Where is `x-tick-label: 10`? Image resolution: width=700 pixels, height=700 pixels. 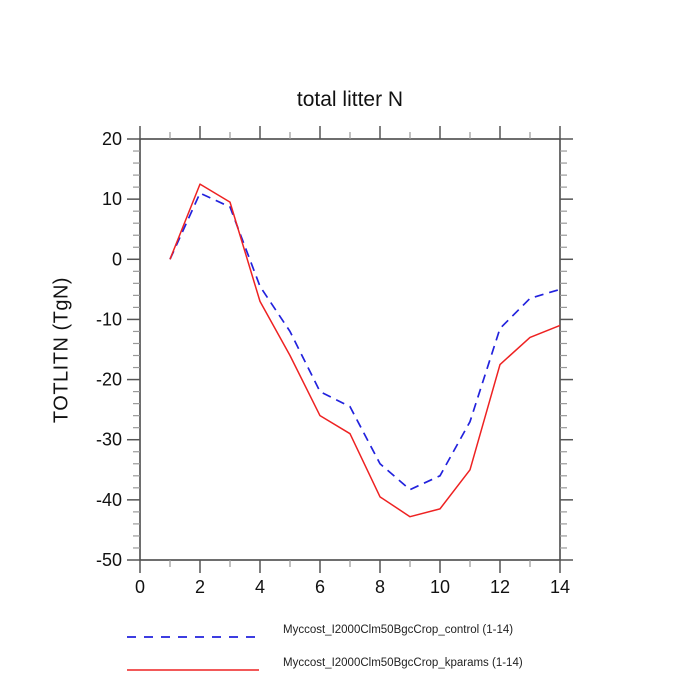 x-tick-label: 10 is located at coordinates (440, 587).